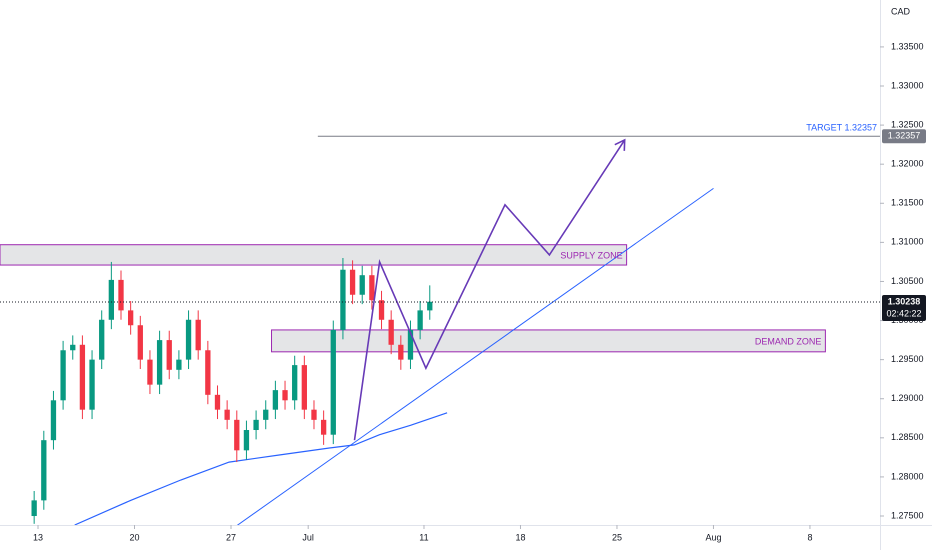 The image size is (932, 550). What do you see at coordinates (907, 242) in the screenshot?
I see `y-tick-label: 1.31000` at bounding box center [907, 242].